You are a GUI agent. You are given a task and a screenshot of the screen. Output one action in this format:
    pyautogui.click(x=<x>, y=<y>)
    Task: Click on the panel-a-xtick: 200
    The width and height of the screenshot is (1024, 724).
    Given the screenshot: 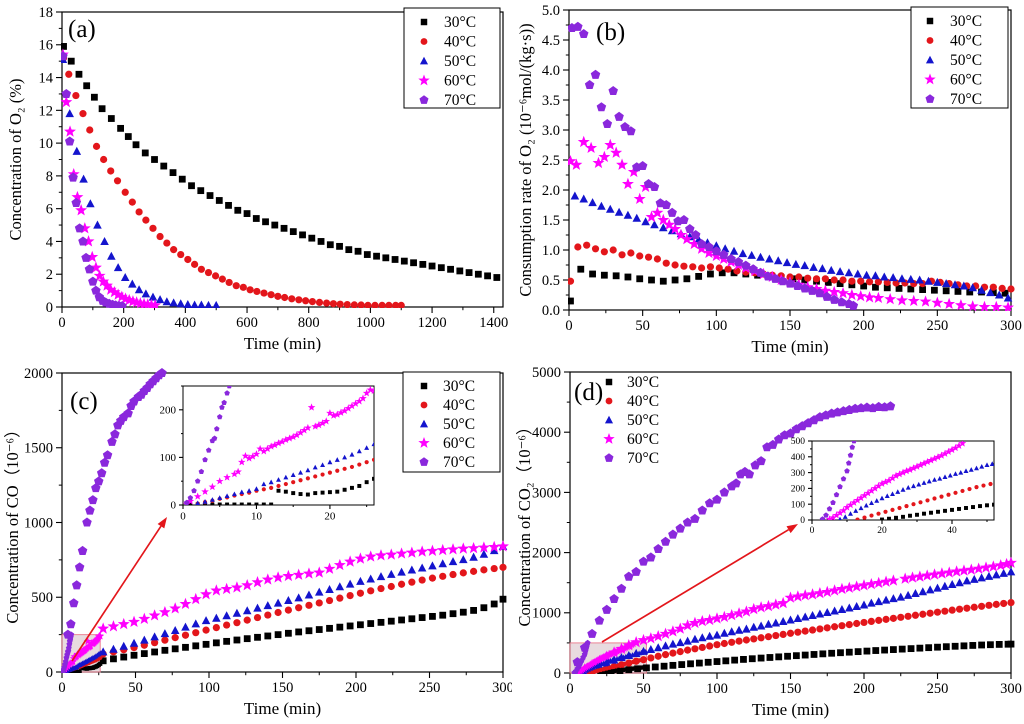 What is the action you would take?
    pyautogui.click(x=124, y=323)
    